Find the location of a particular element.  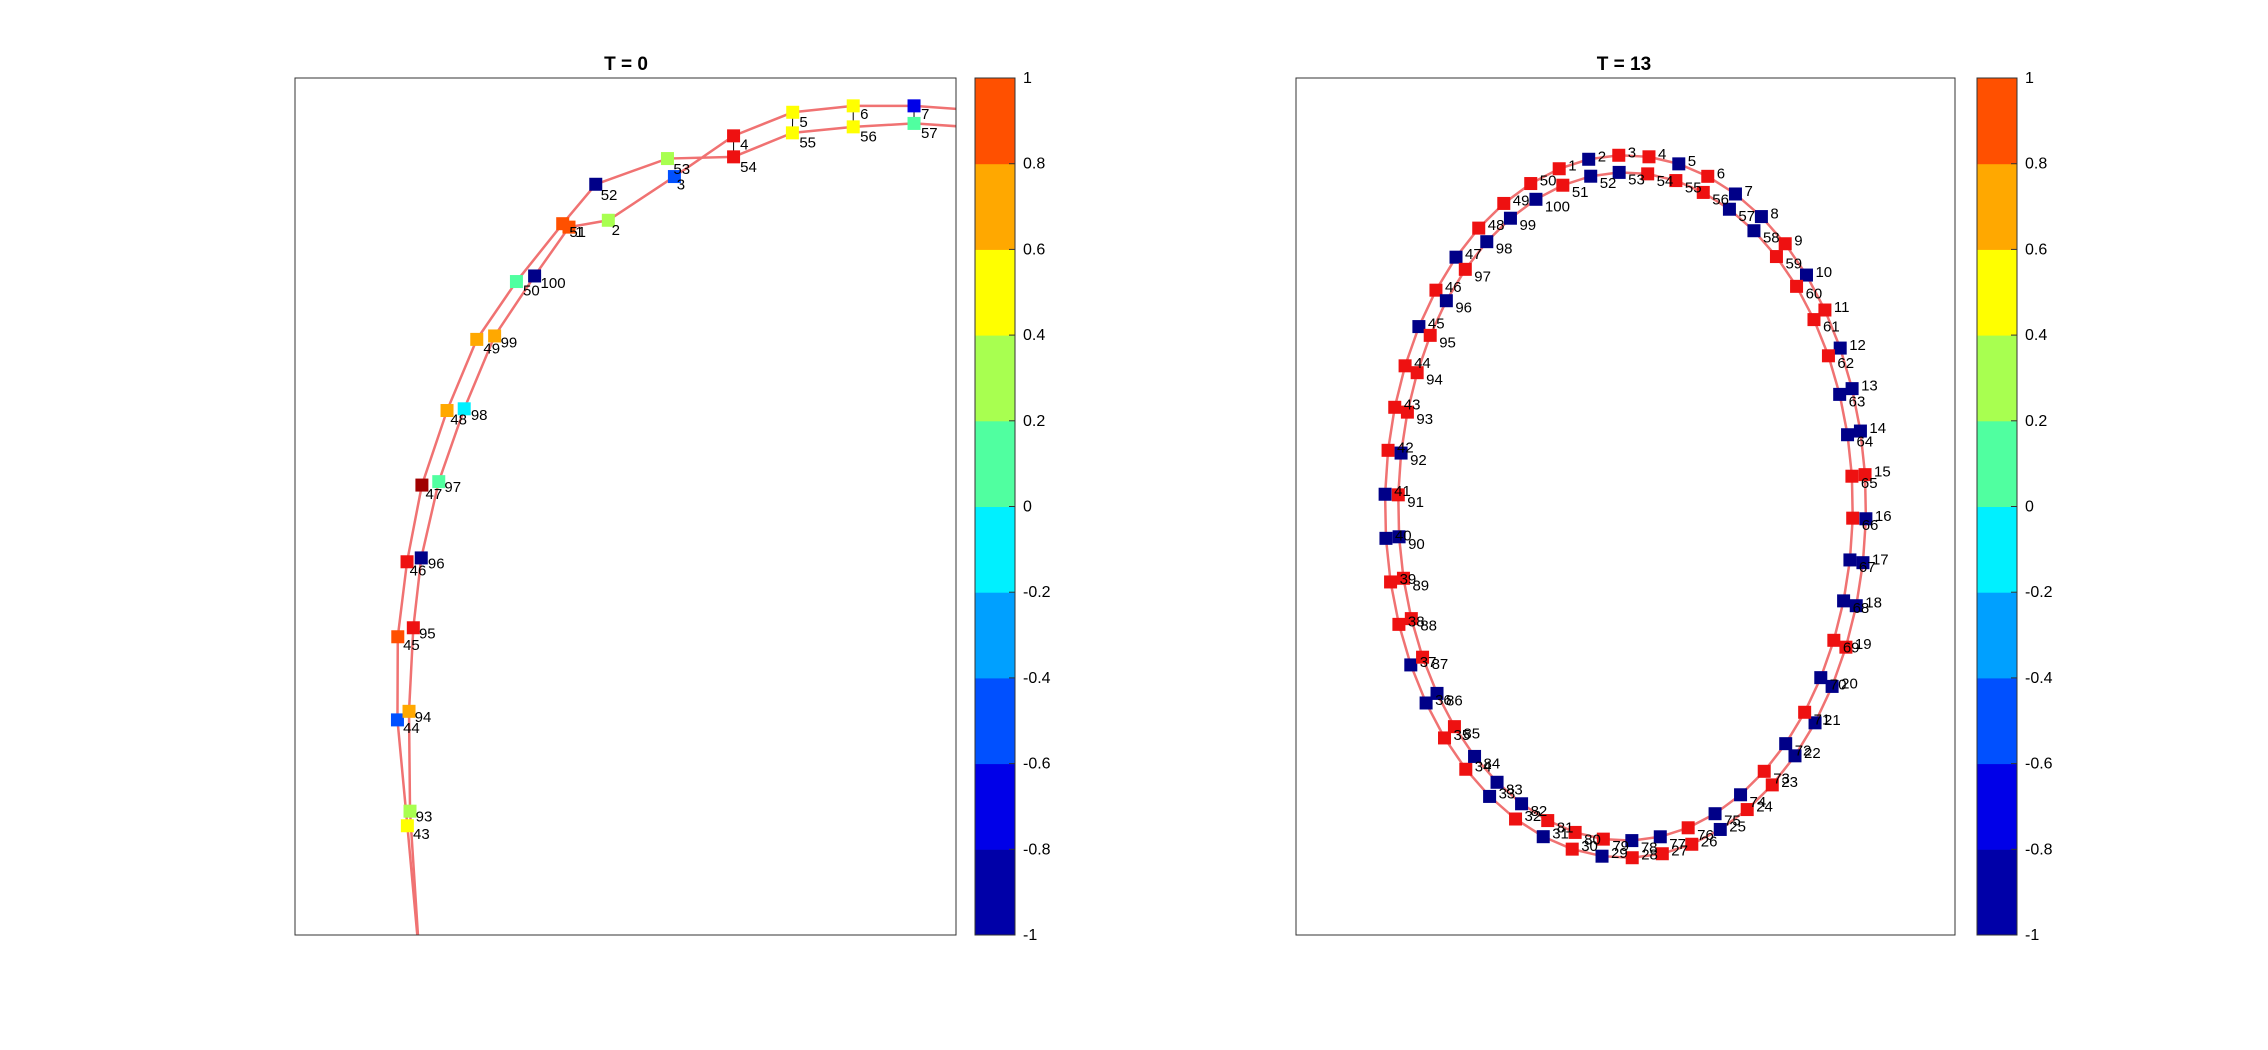

node-label: 66 is located at coordinates (1870, 525).